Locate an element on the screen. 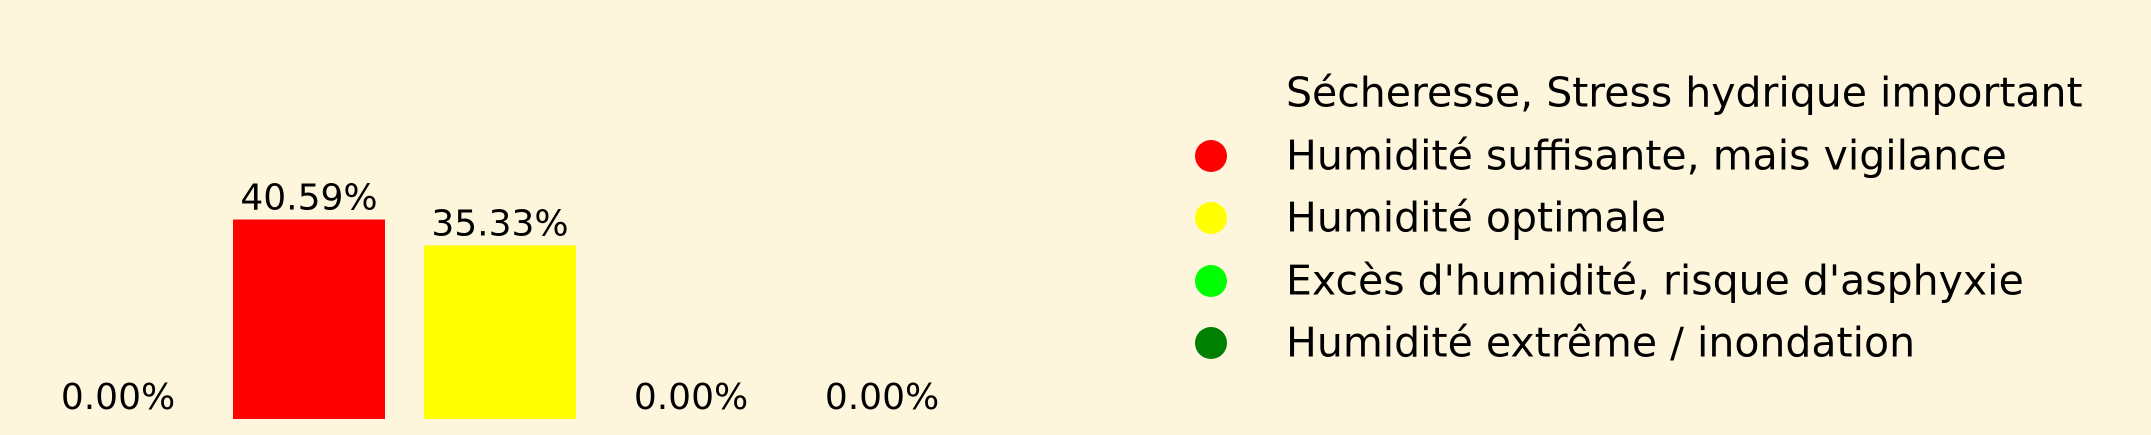 The height and width of the screenshot is (435, 2151). legend-marker-exces-humidite is located at coordinates (1211, 280).